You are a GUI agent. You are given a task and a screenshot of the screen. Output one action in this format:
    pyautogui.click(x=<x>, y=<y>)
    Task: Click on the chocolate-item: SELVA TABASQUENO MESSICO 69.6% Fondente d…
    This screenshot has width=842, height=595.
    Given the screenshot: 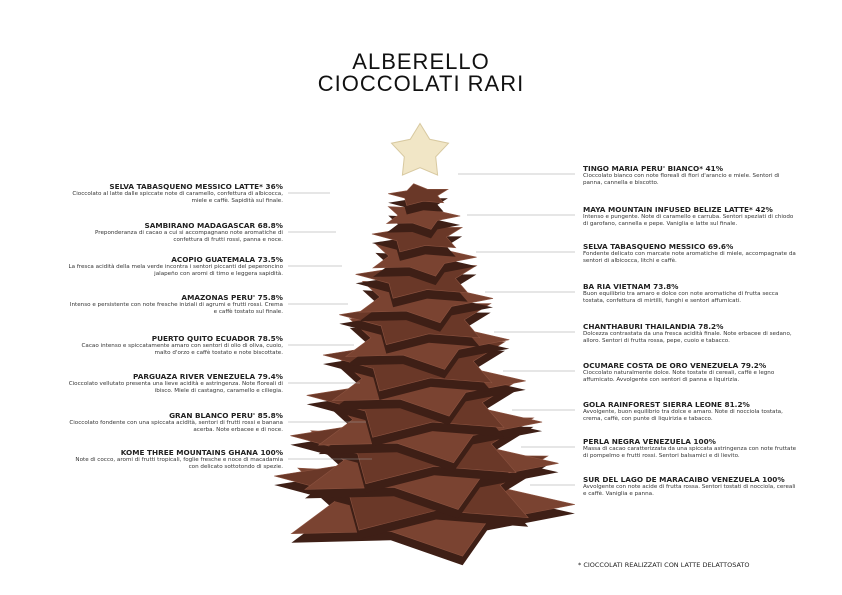 What is the action you would take?
    pyautogui.click(x=690, y=253)
    